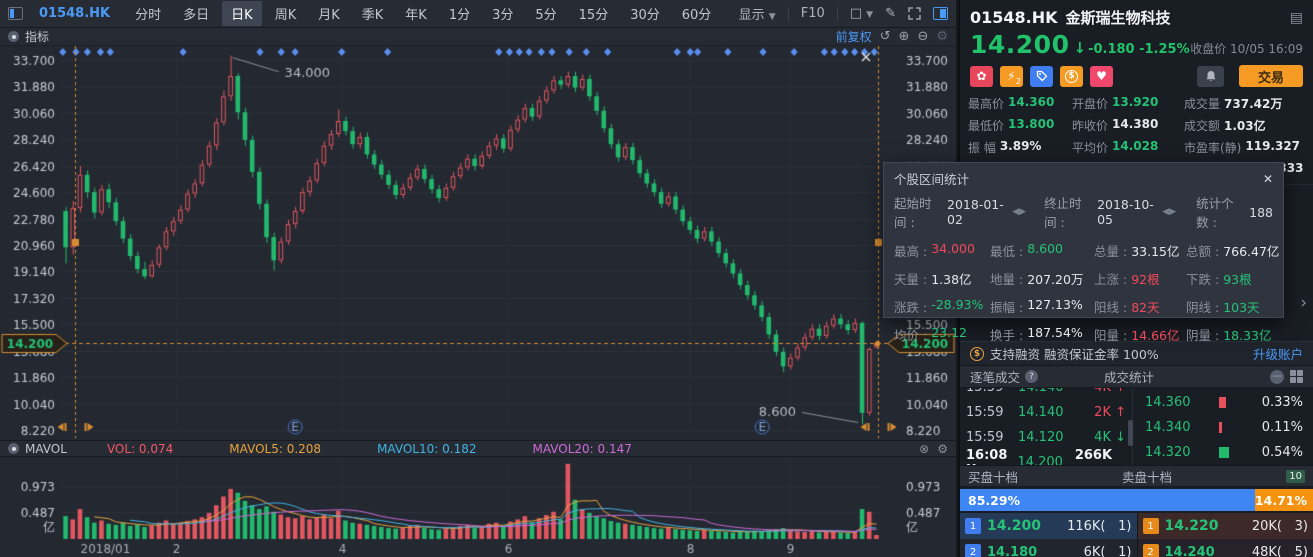 Image resolution: width=1313 pixels, height=557 pixels. I want to click on sell-depth-row: 1 14.220 20K(3), so click(1224, 526).